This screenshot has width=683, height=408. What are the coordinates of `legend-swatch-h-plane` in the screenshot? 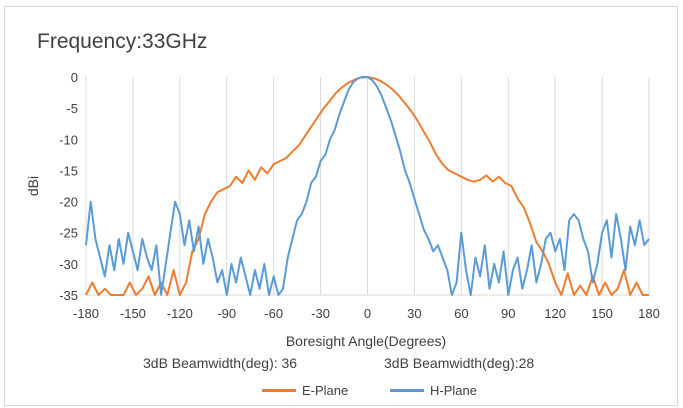 It's located at (407, 390).